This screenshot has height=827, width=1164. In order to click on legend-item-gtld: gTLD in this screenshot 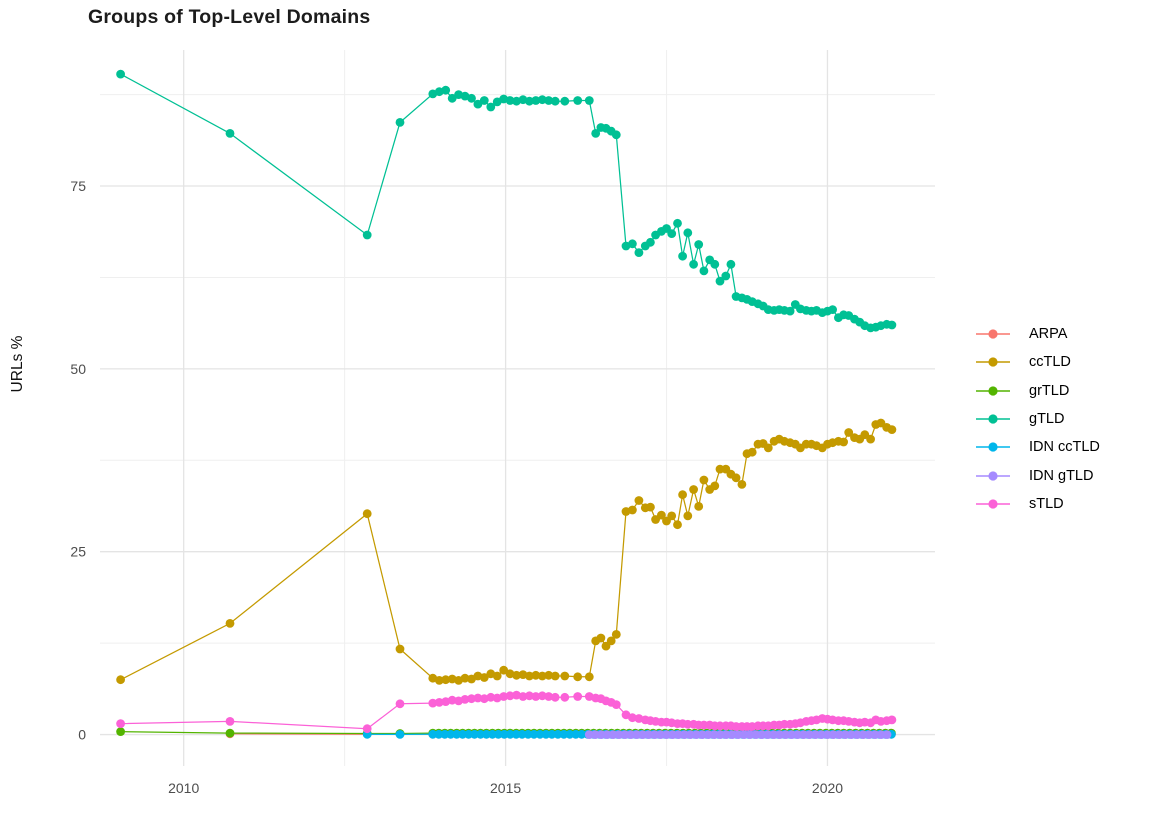, I will do `click(1037, 419)`.